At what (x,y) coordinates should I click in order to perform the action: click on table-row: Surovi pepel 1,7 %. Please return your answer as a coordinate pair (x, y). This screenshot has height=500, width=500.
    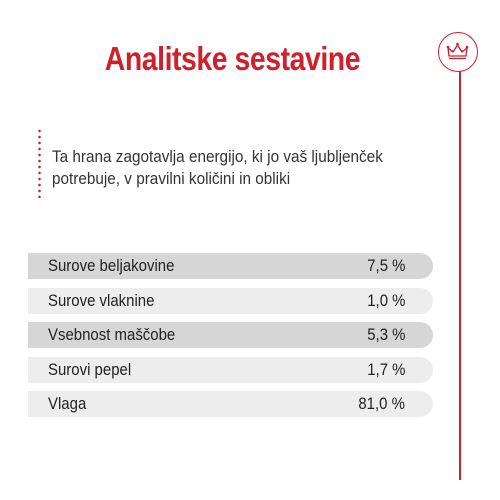
    Looking at the image, I should click on (230, 369).